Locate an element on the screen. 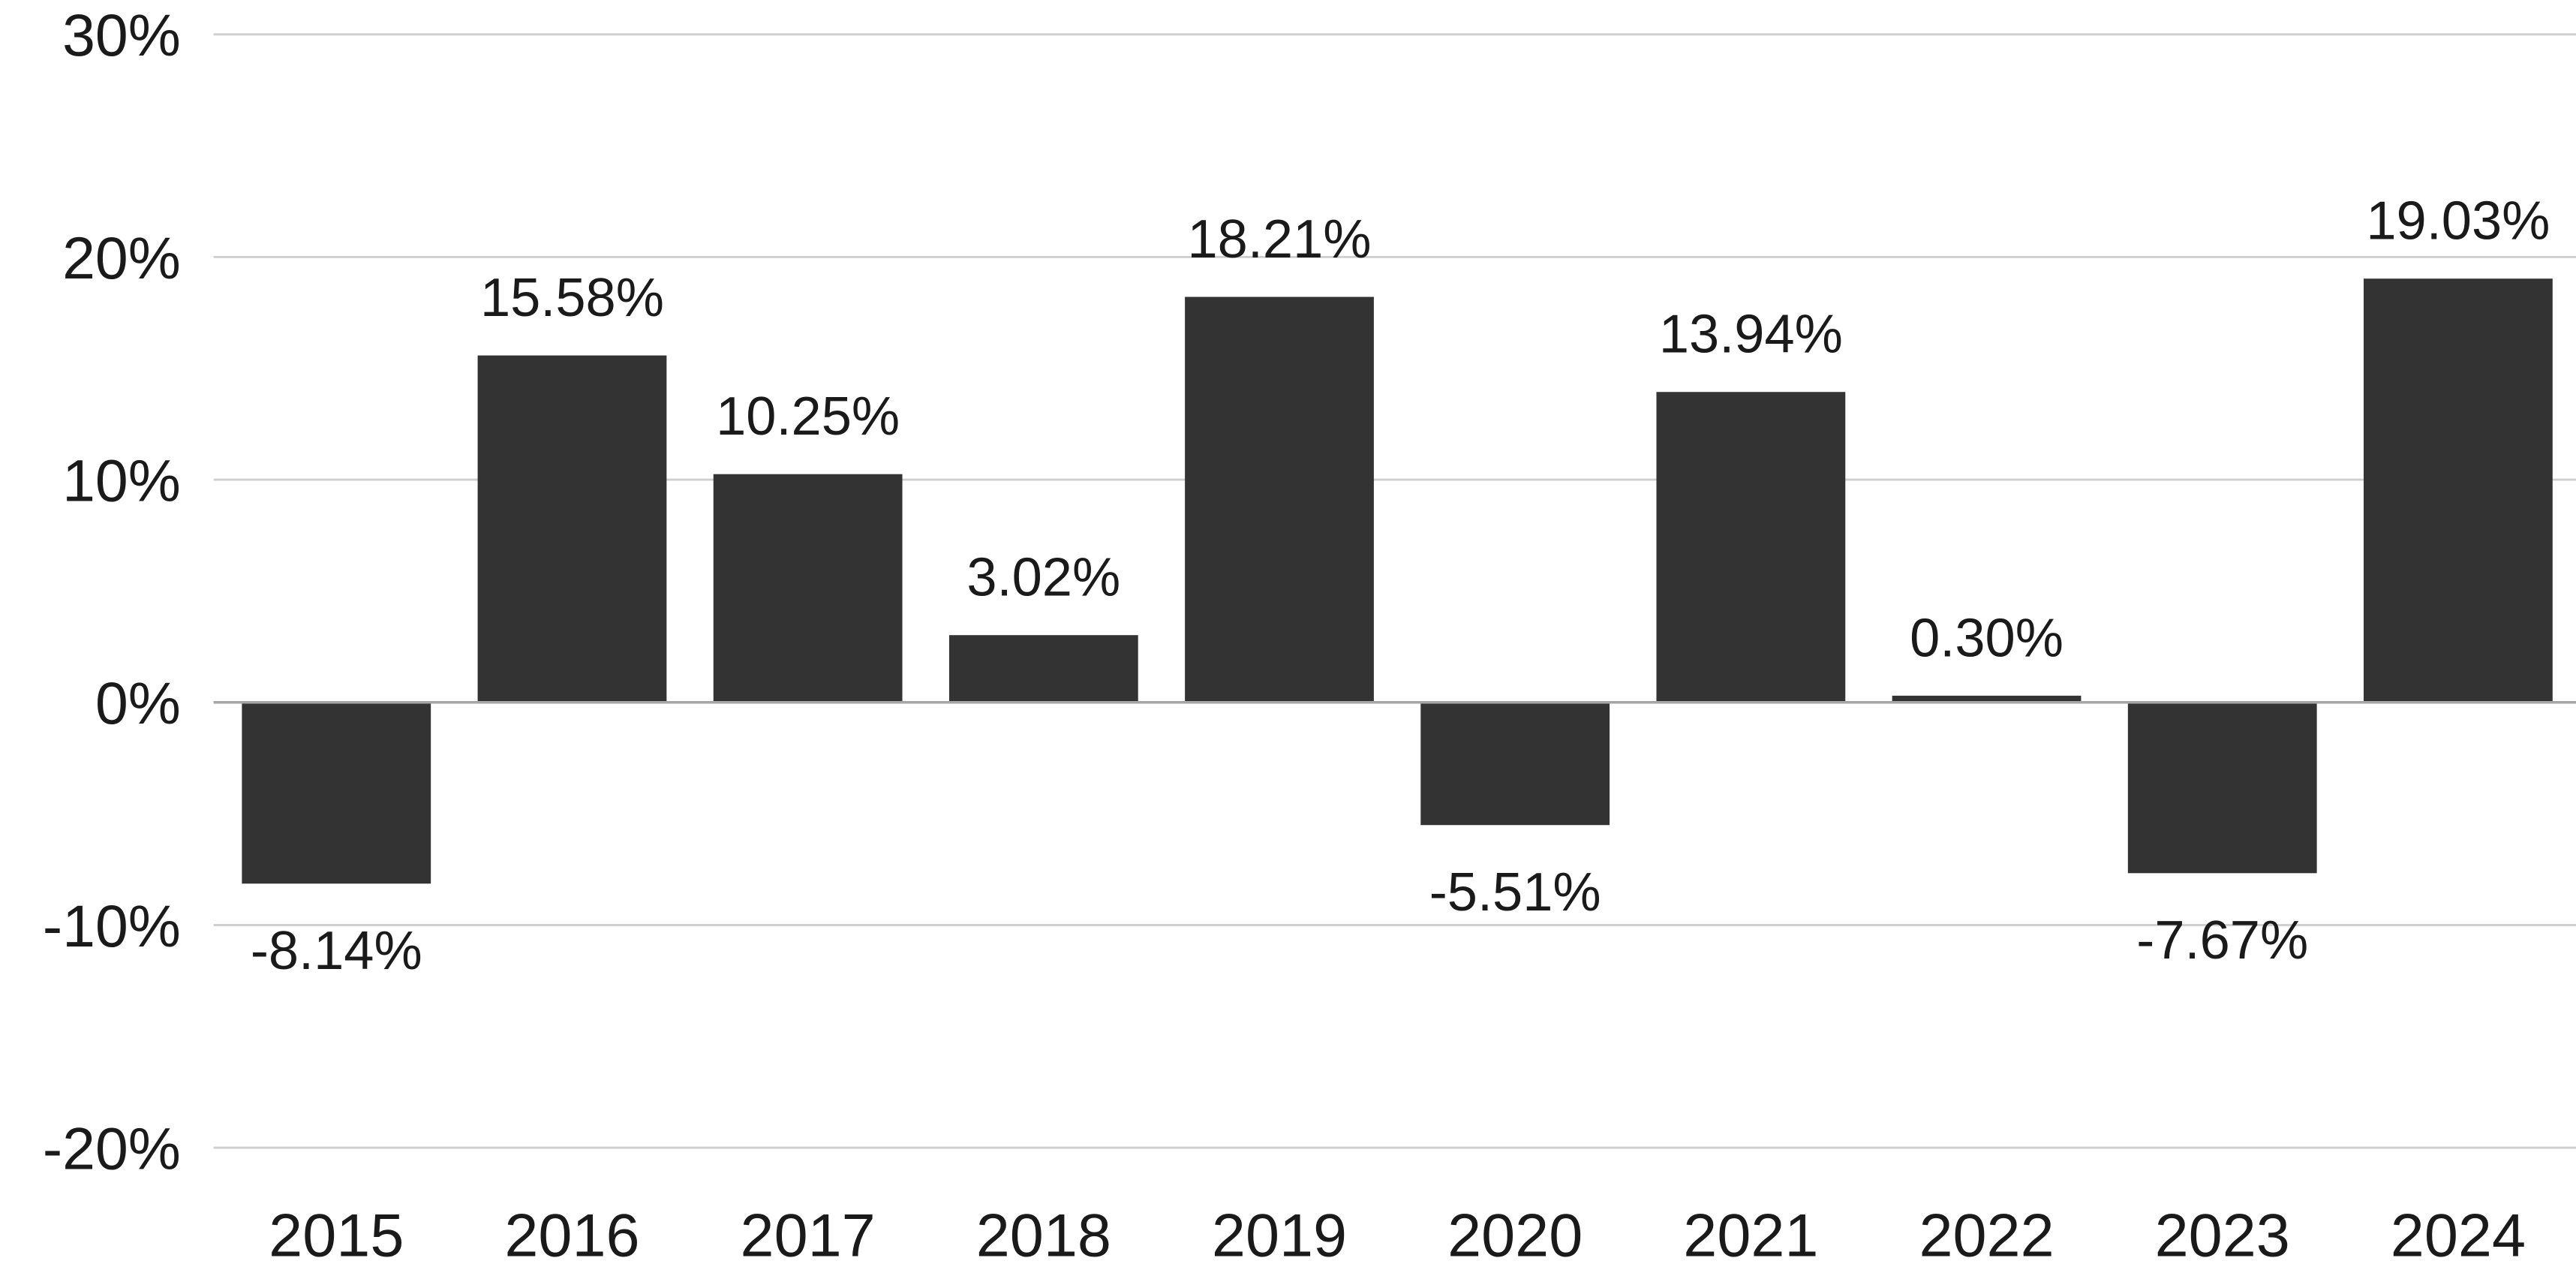 This screenshot has width=2576, height=1270. y-tick-label: -20% is located at coordinates (112, 1149).